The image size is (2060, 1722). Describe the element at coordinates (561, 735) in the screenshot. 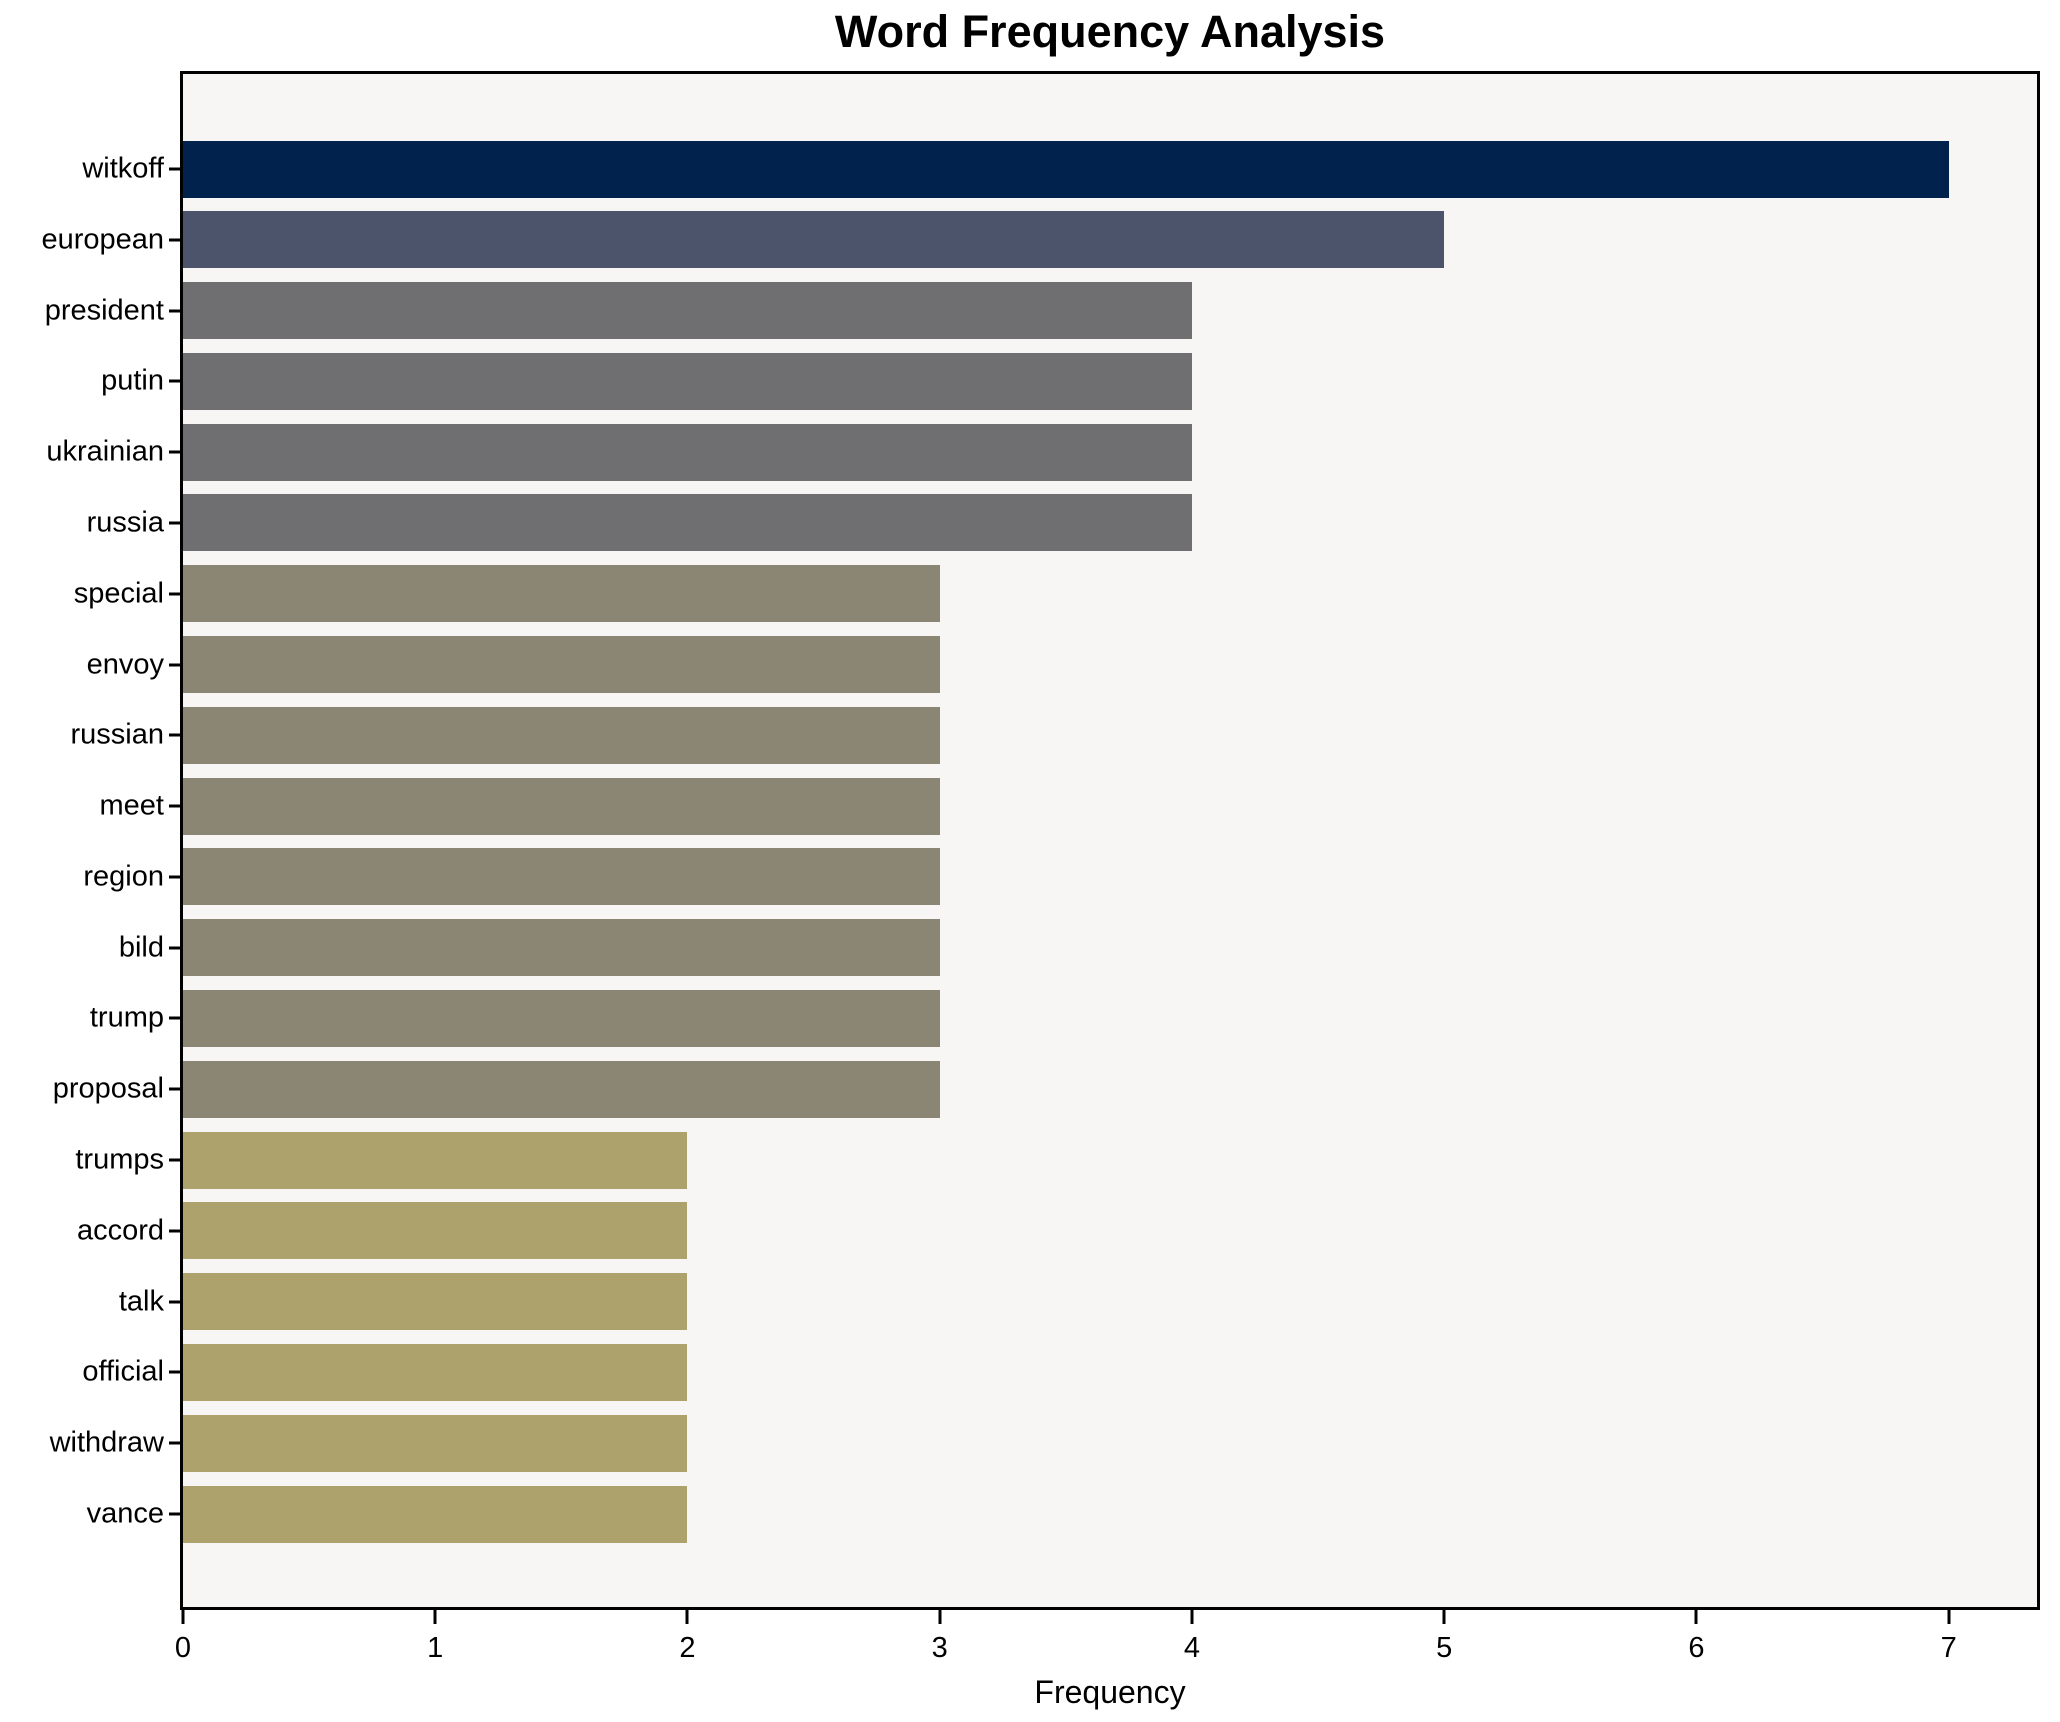

I see `bar-russian` at that location.